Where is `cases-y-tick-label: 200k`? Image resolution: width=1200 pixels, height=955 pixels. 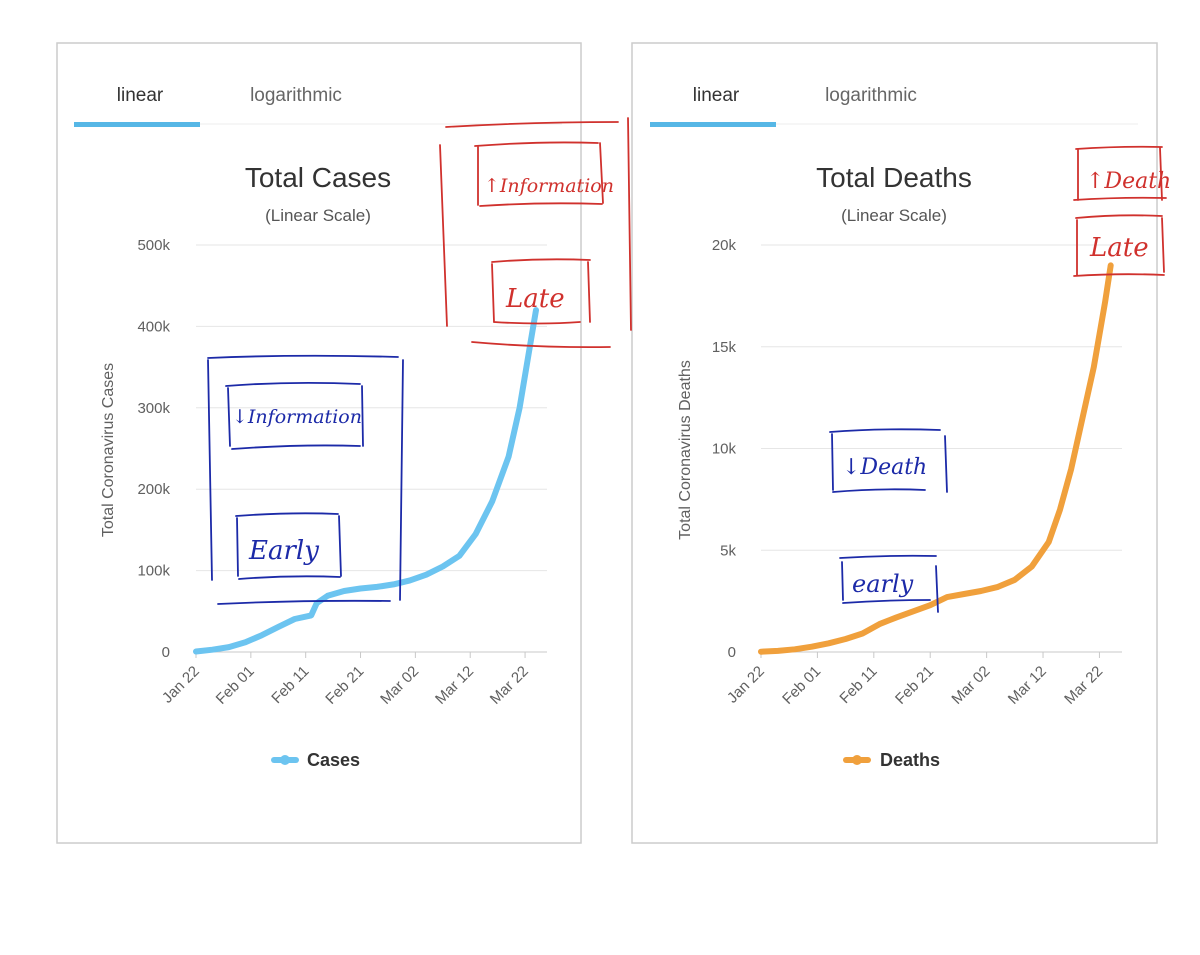 cases-y-tick-label: 200k is located at coordinates (153, 489).